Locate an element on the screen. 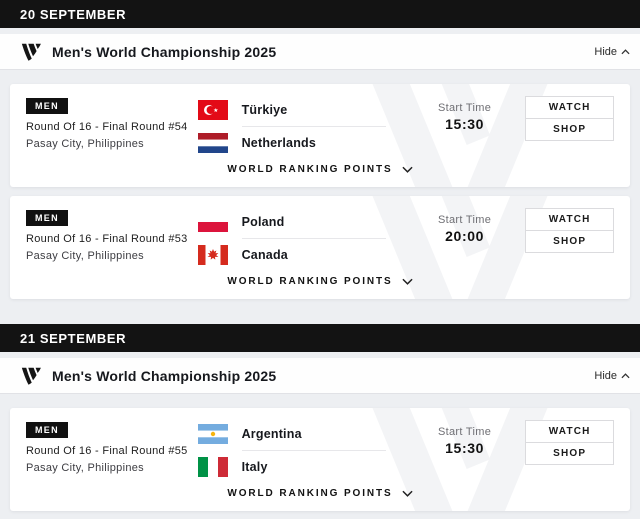 The height and width of the screenshot is (519, 640). date-label: 21 SEPTEMBER is located at coordinates (73, 338).